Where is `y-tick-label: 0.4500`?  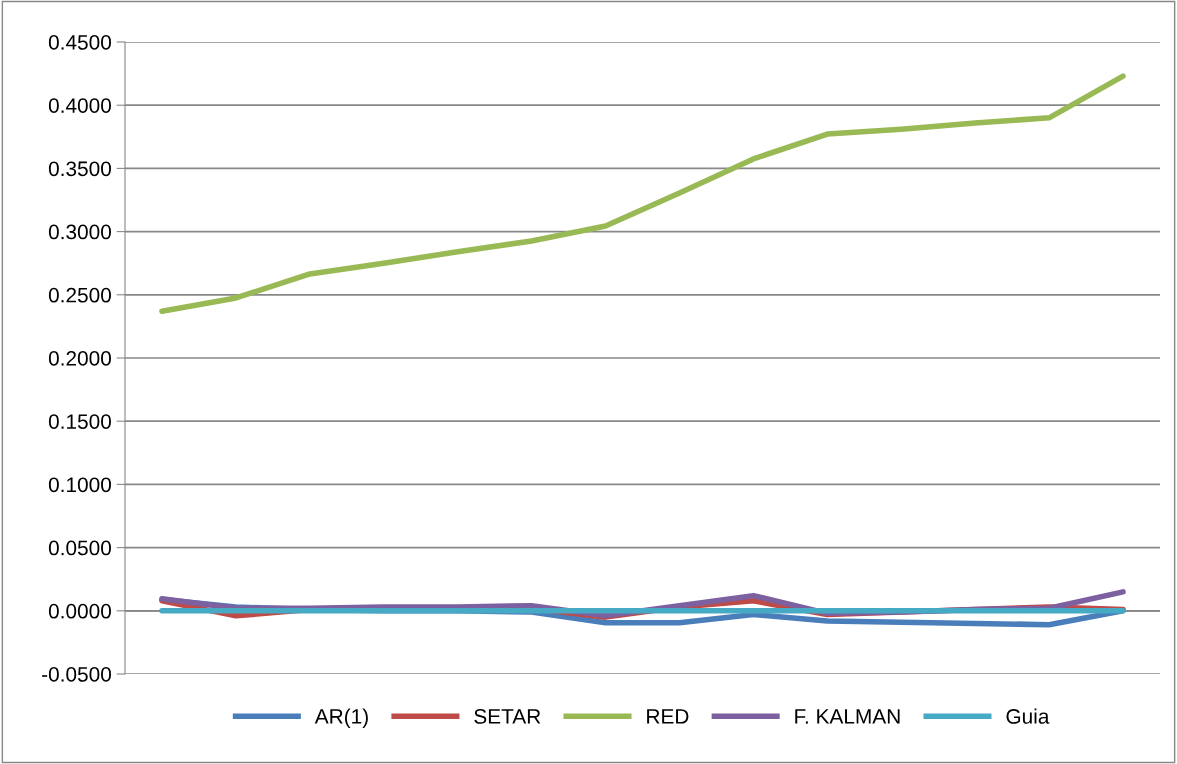
y-tick-label: 0.4500 is located at coordinates (79, 42).